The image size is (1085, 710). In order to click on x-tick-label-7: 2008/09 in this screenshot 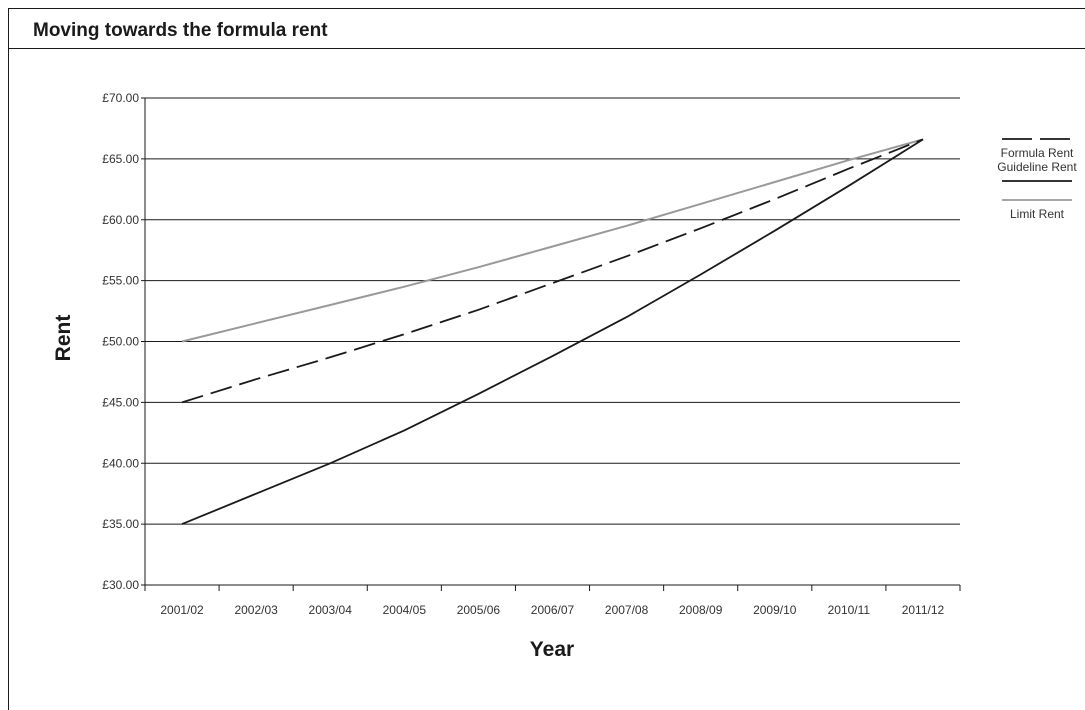, I will do `click(701, 610)`.